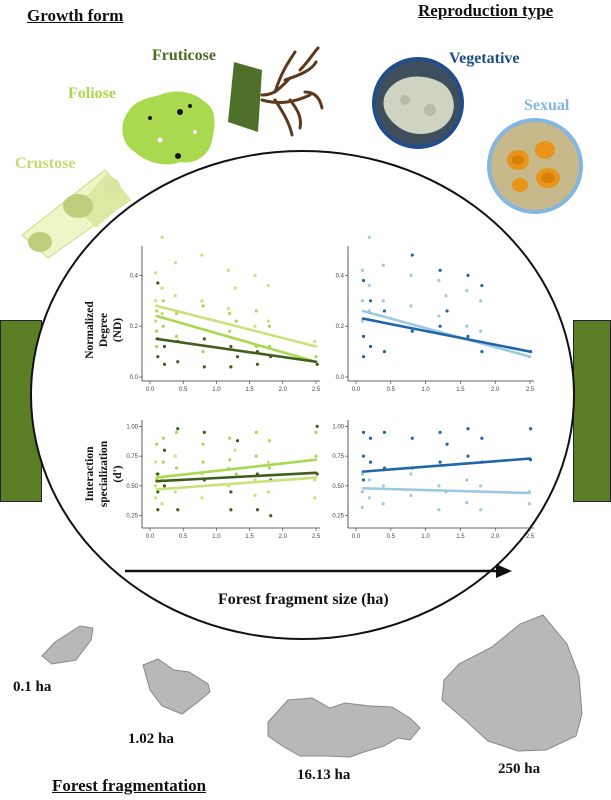  I want to click on patch-1-02ha, so click(176, 686).